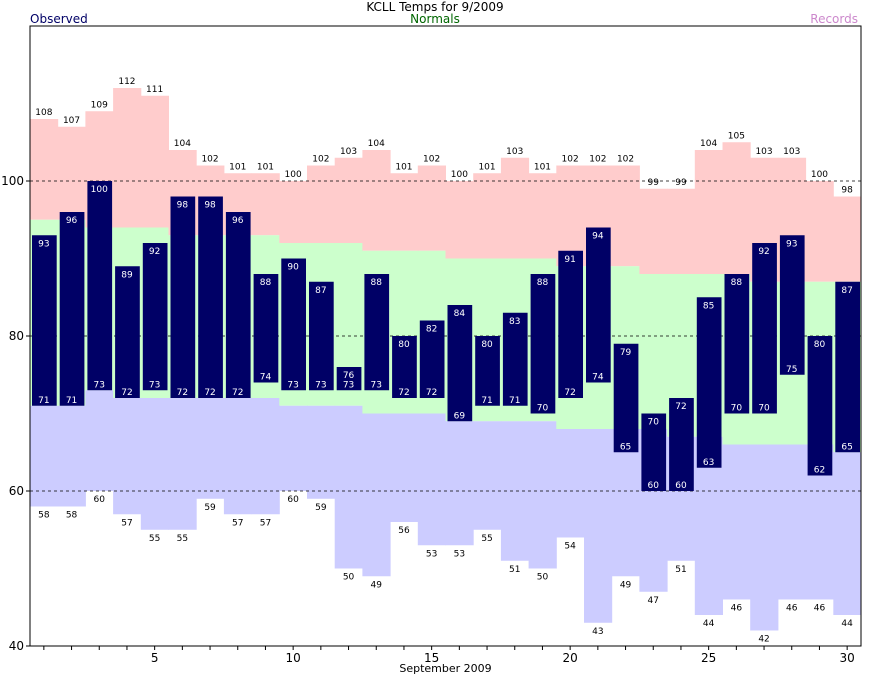  What do you see at coordinates (100, 500) in the screenshot?
I see `record-low-label: 60` at bounding box center [100, 500].